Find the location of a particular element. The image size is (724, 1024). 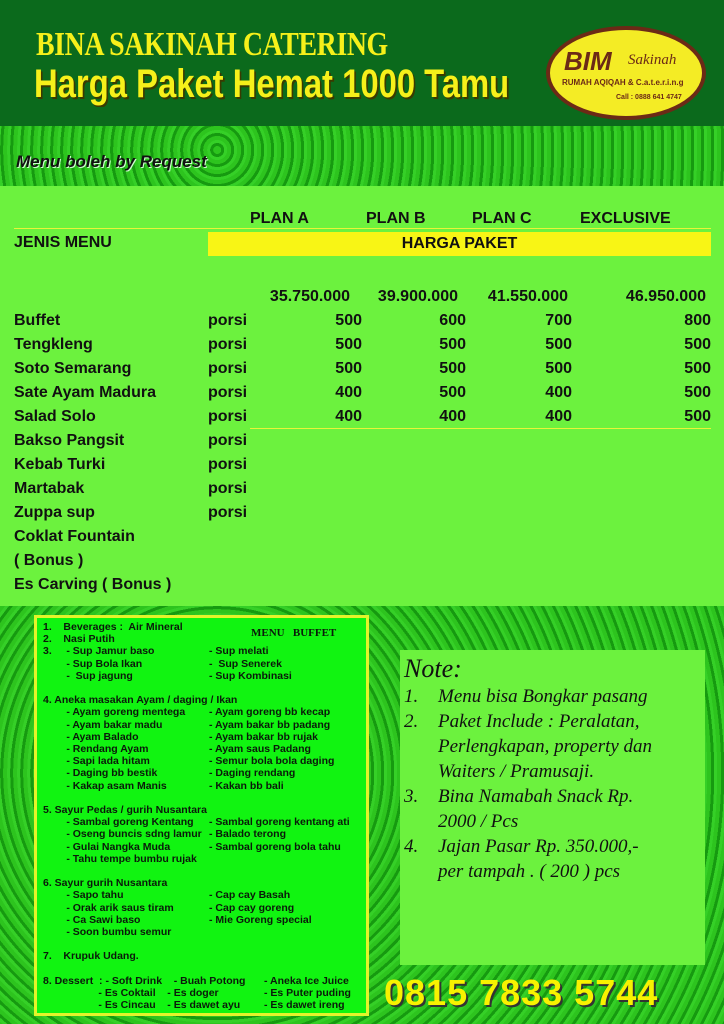

buffet-line: - Aneka Ice Juice is located at coordinates (306, 980).